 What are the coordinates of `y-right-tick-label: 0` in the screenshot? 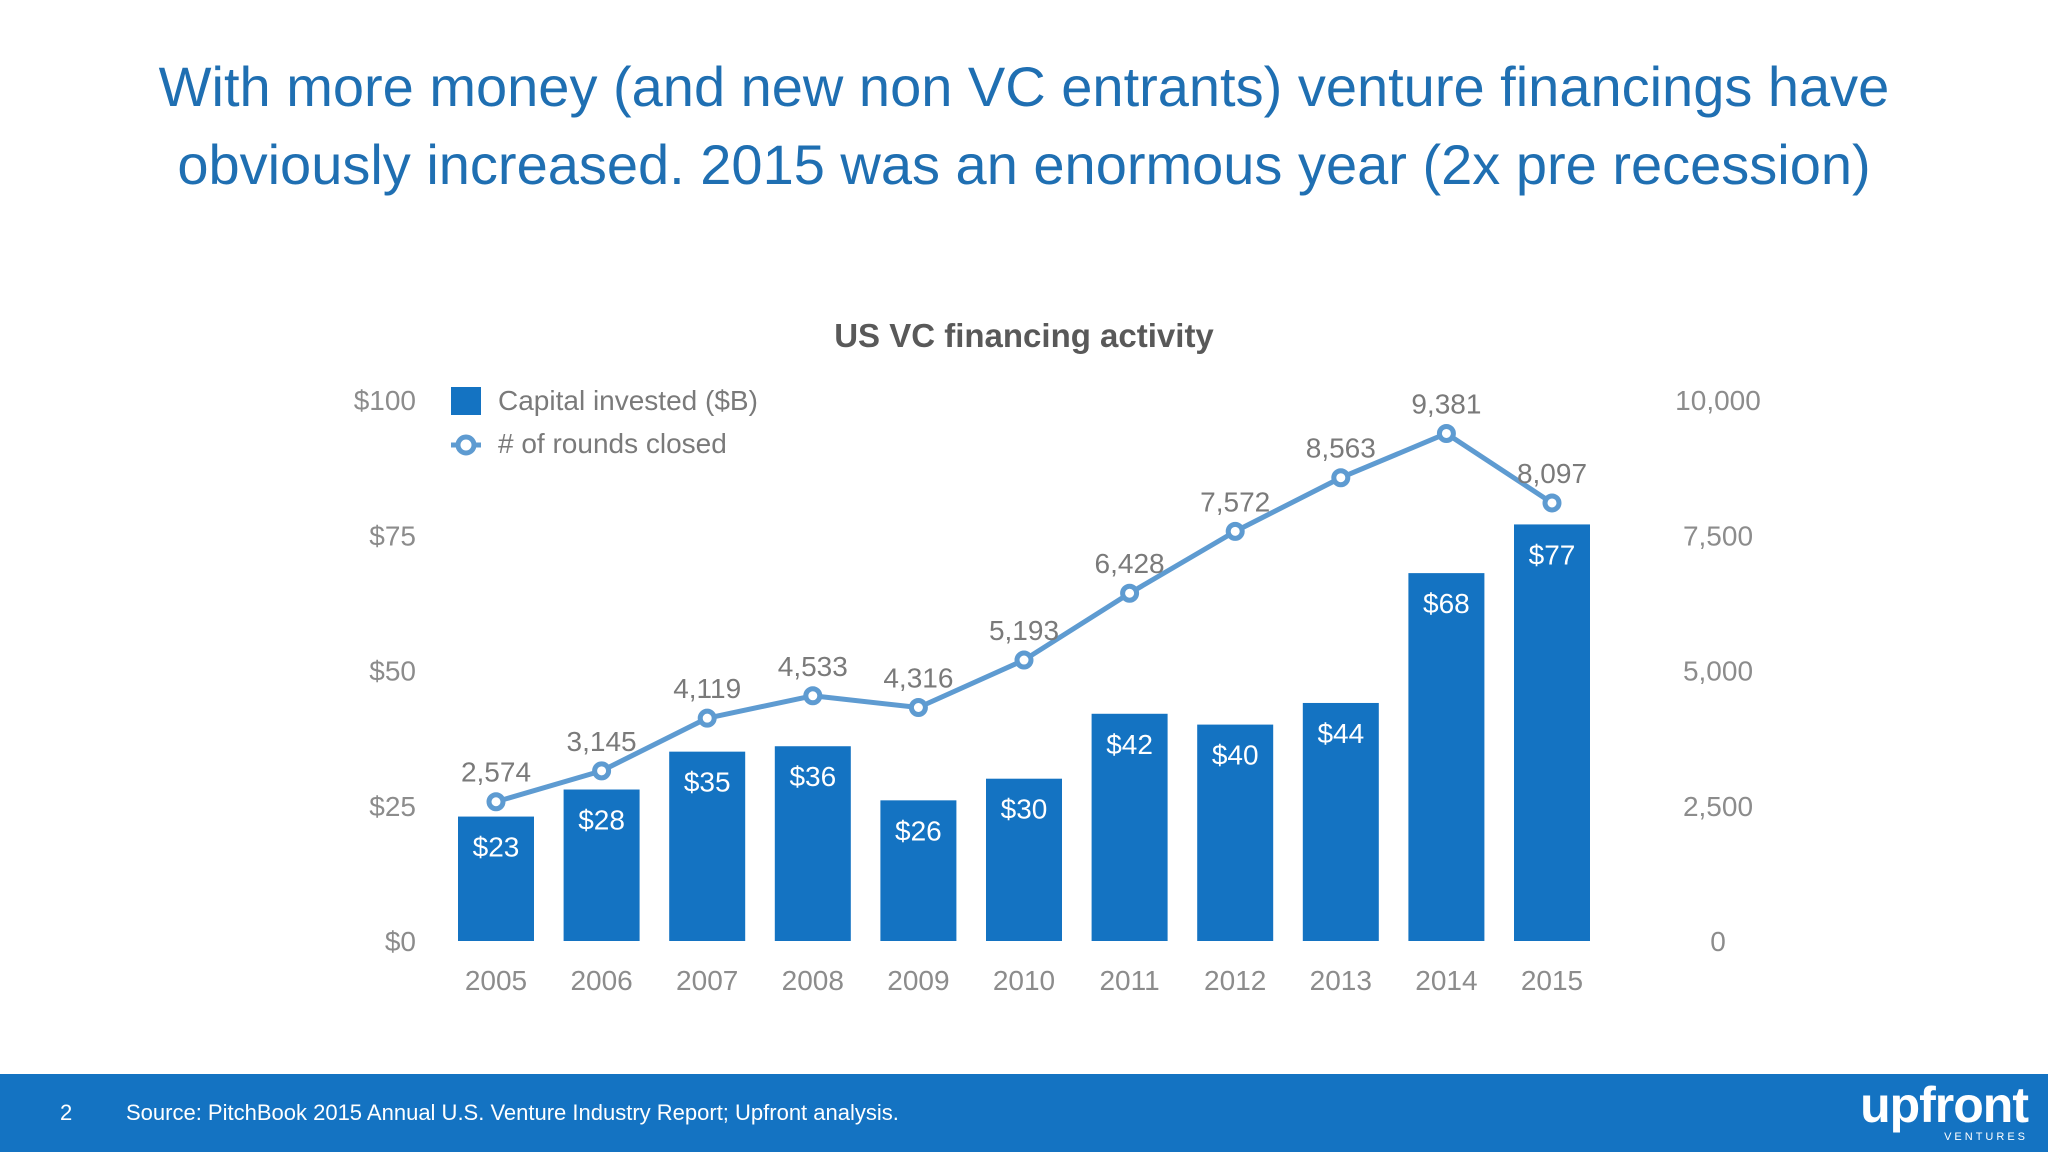 It's located at (1718, 941).